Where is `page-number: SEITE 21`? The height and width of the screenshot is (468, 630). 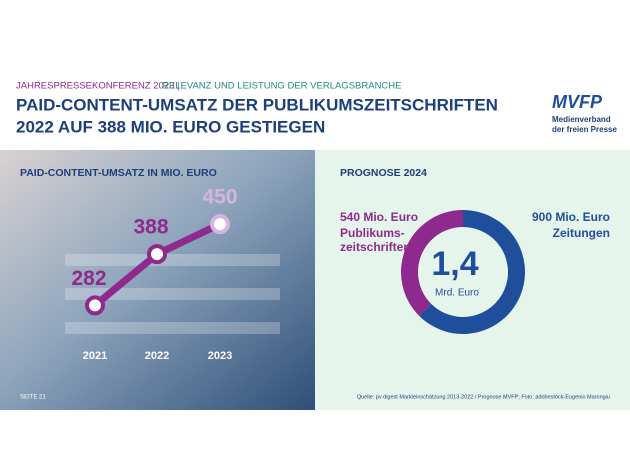 page-number: SEITE 21 is located at coordinates (33, 398).